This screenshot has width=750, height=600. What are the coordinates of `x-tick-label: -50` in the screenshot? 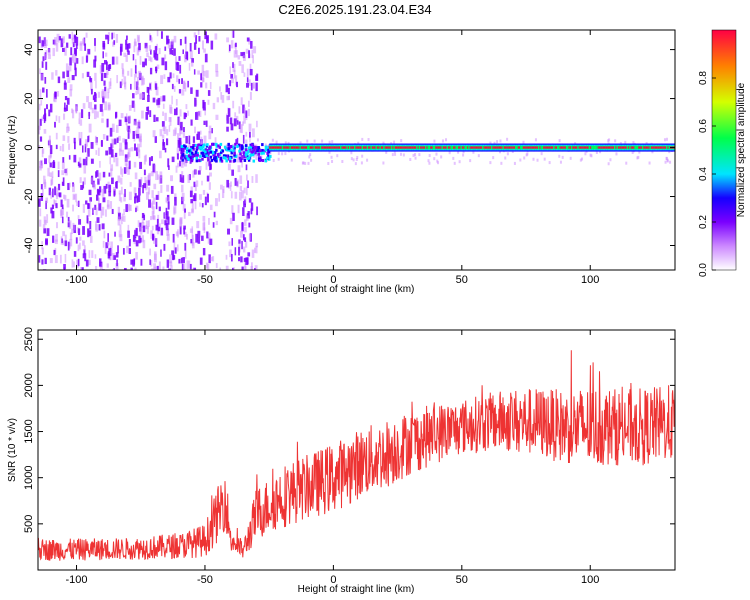 It's located at (205, 280).